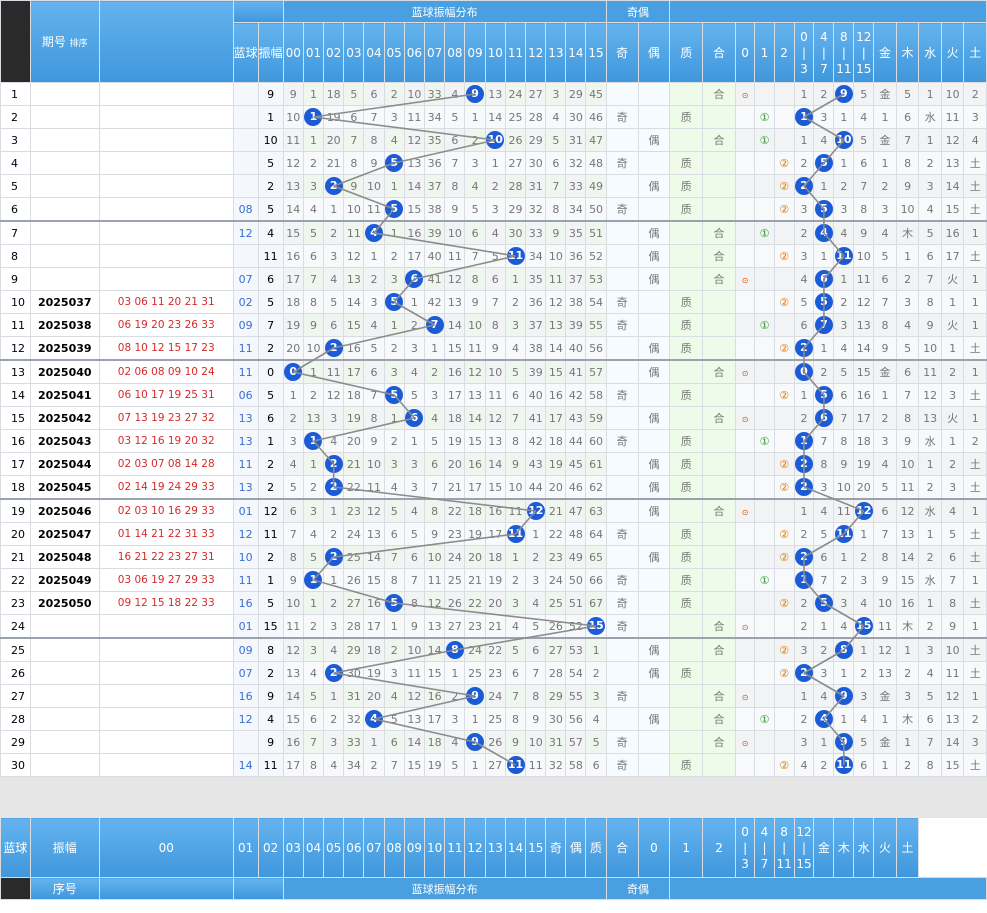 Image resolution: width=987 pixels, height=913 pixels. I want to click on row-numbers: 02 03 10 16 29 33, so click(166, 510).